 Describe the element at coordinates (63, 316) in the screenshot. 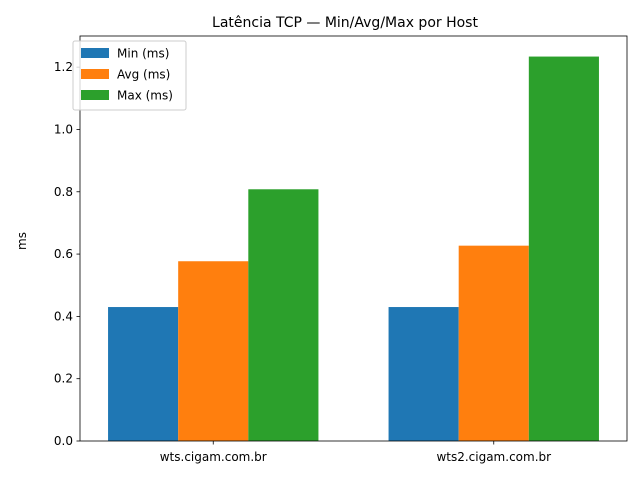

I see `y-tick-label-3: 0.4` at that location.